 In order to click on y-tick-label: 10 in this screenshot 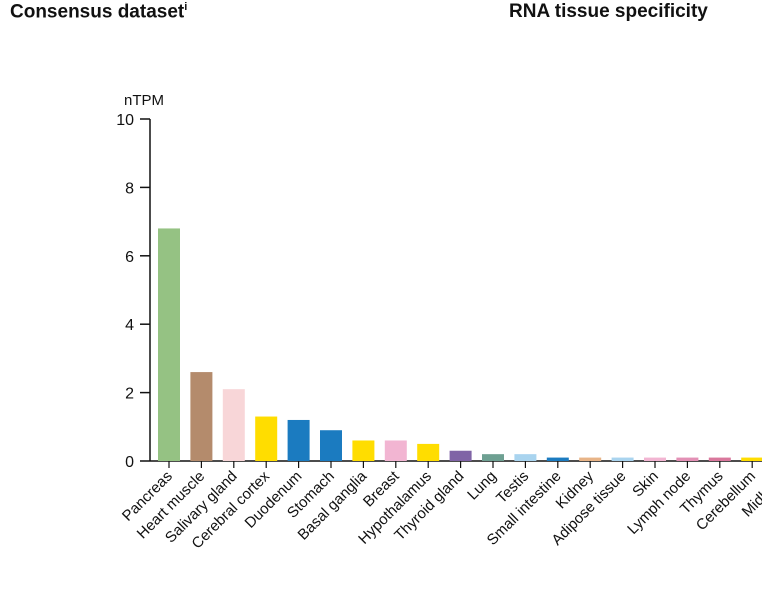, I will do `click(125, 120)`.